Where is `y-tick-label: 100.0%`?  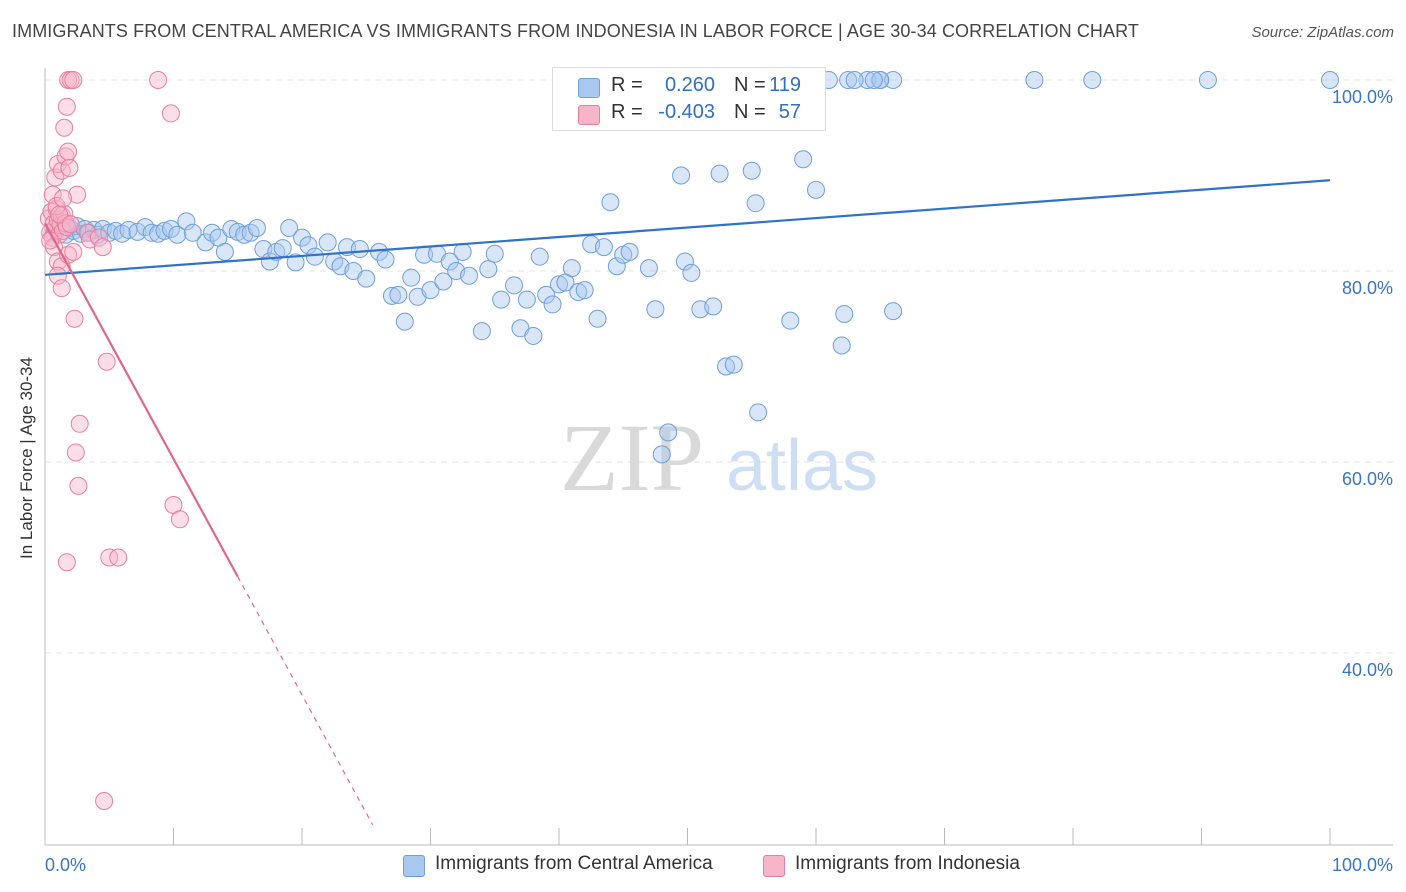 y-tick-label: 100.0% is located at coordinates (1362, 97).